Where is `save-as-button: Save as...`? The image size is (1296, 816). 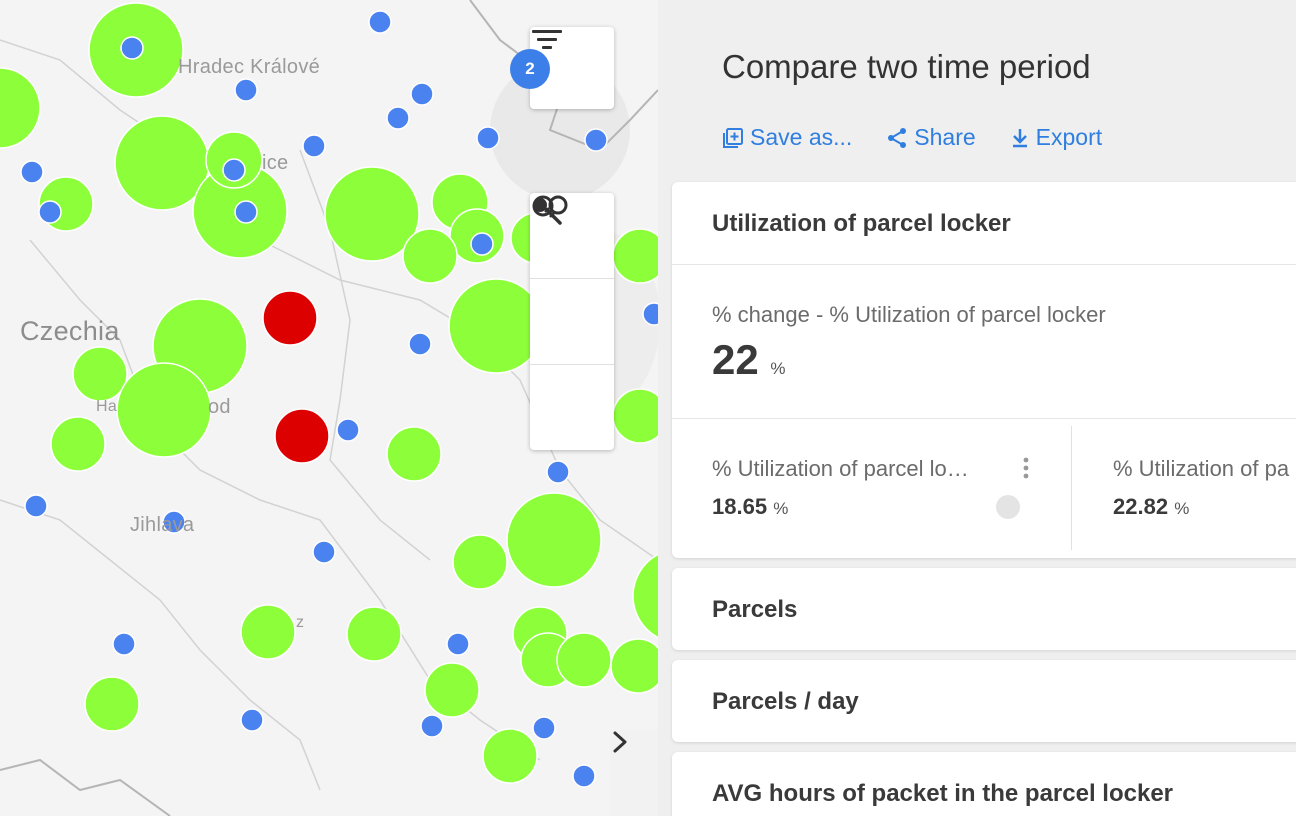
save-as-button: Save as... is located at coordinates (787, 137).